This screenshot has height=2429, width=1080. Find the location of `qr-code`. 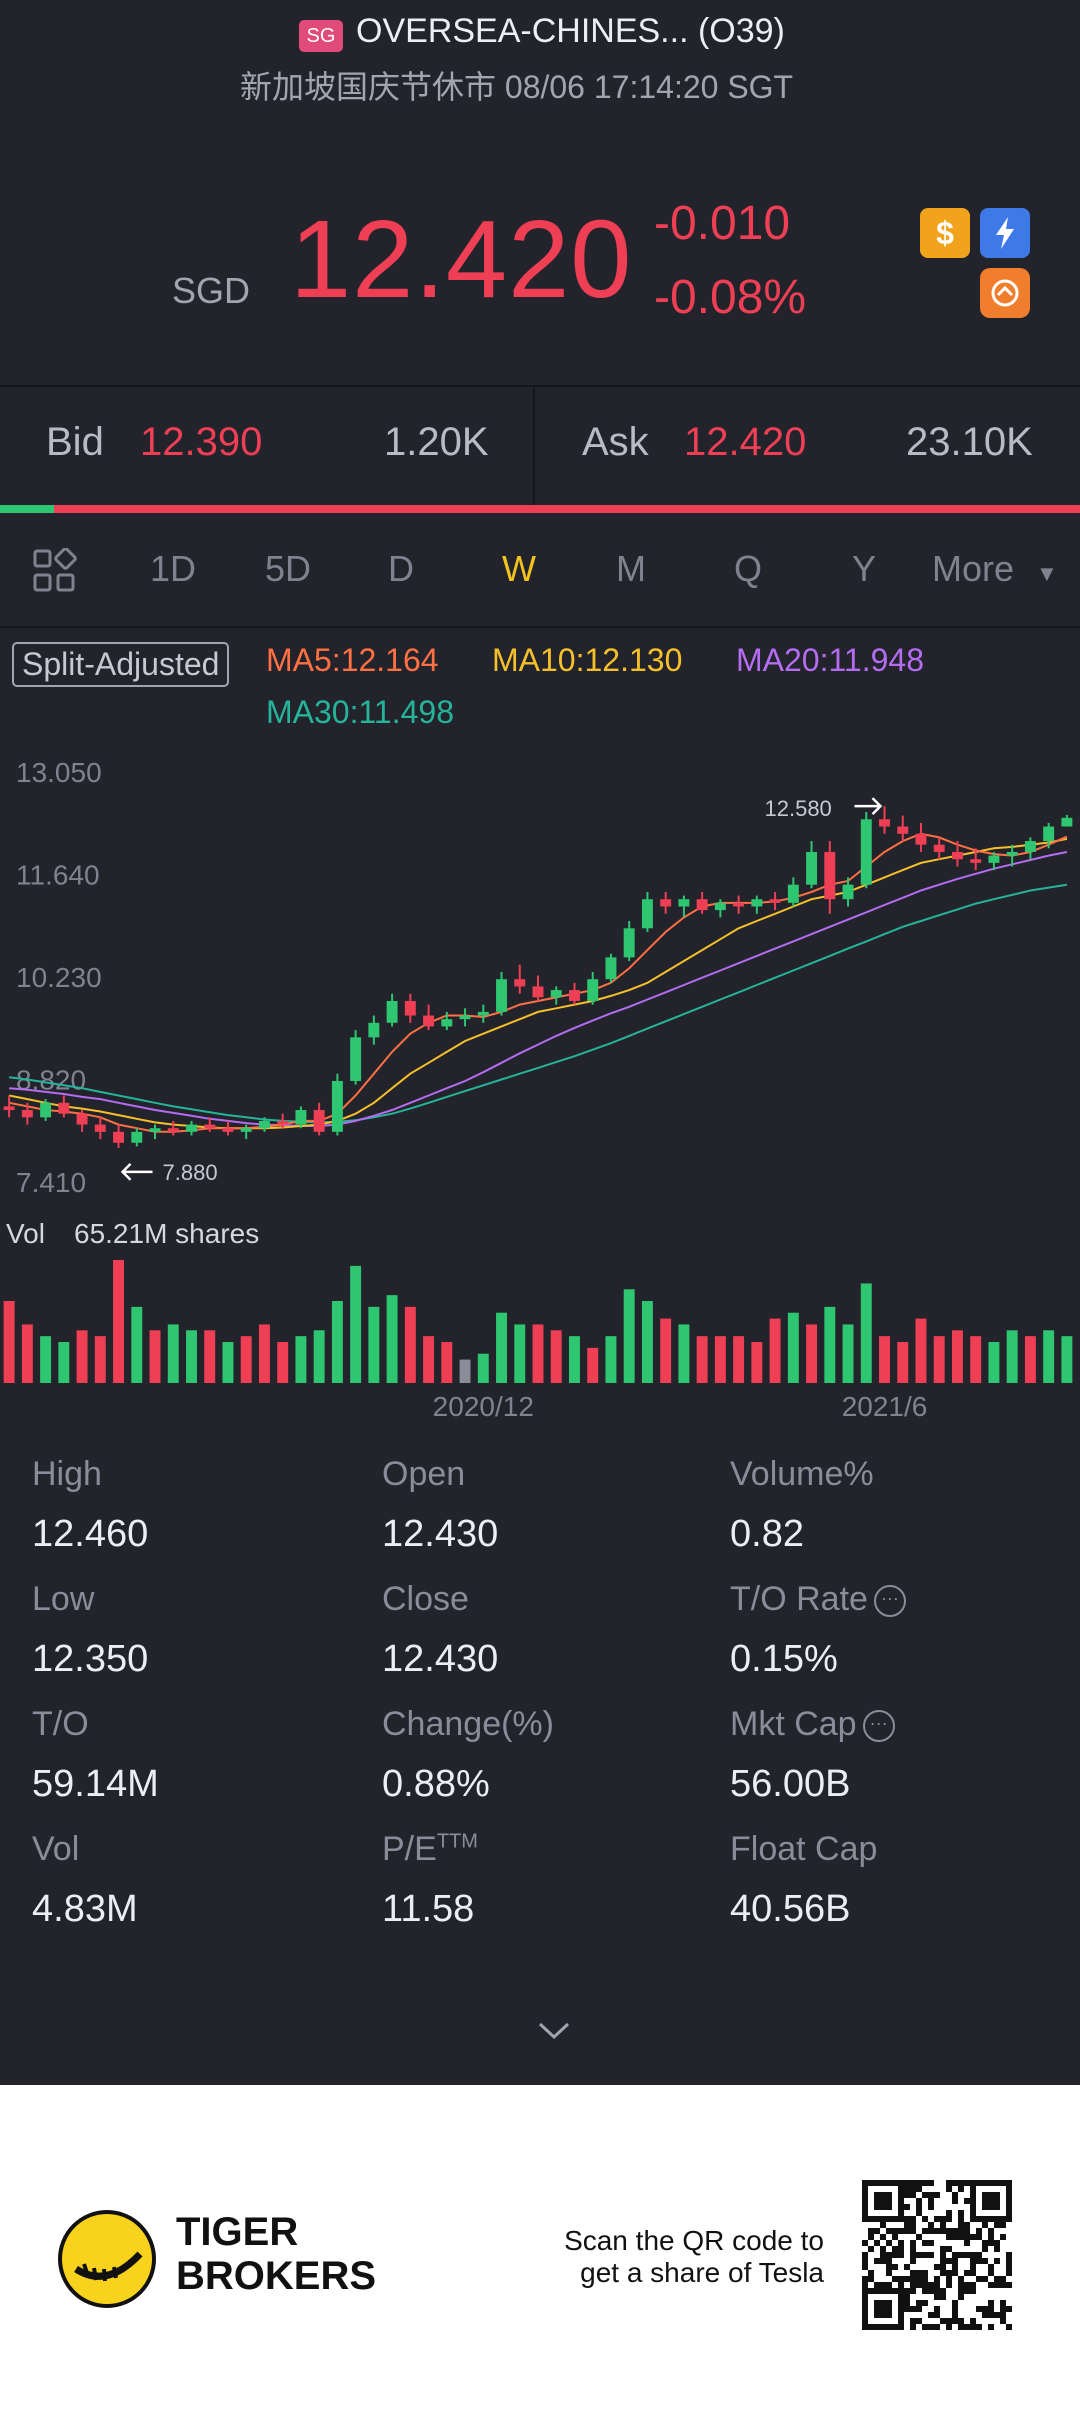

qr-code is located at coordinates (937, 2255).